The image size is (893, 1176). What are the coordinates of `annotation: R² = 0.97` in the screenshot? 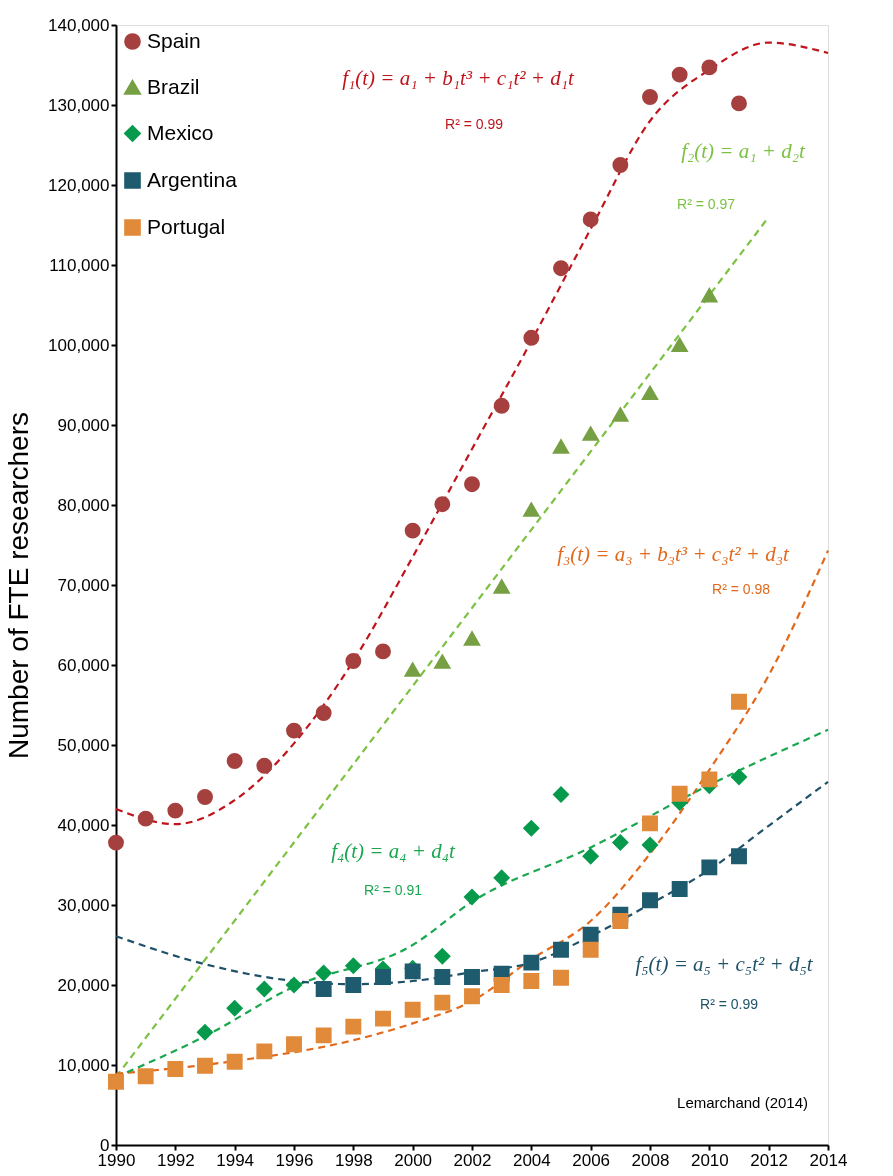 It's located at (706, 204).